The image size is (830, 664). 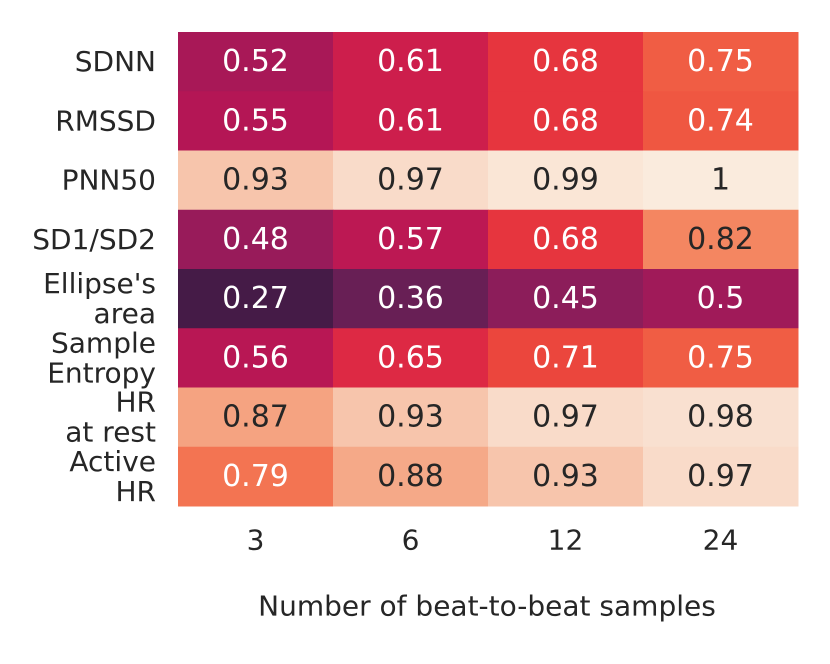 I want to click on cell-value-label: 0.52, so click(x=255, y=61).